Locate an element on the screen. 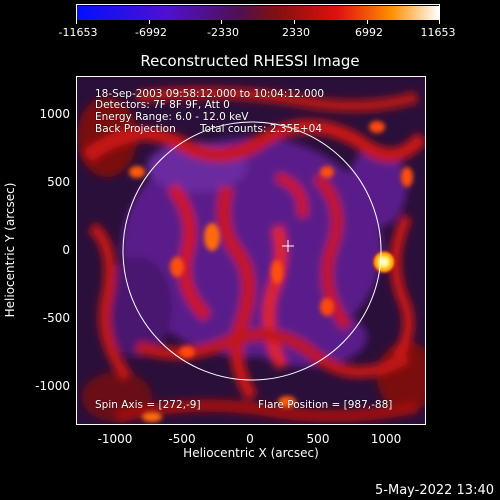 The width and height of the screenshot is (500, 500). colorbar-label: -6992 is located at coordinates (151, 32).